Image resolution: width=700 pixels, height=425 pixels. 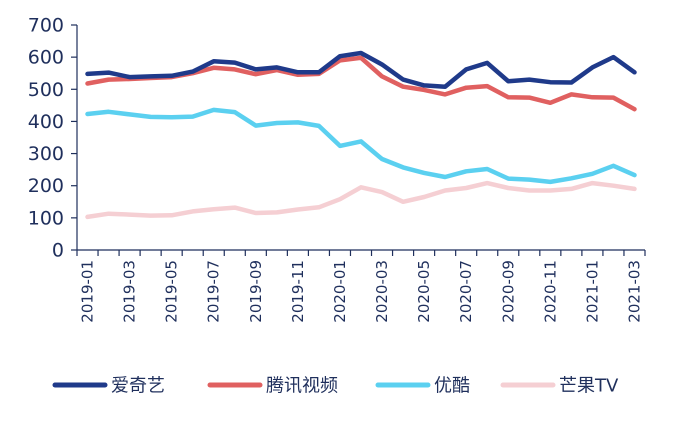 I want to click on x-tick-label: 2019-05, so click(x=172, y=291).